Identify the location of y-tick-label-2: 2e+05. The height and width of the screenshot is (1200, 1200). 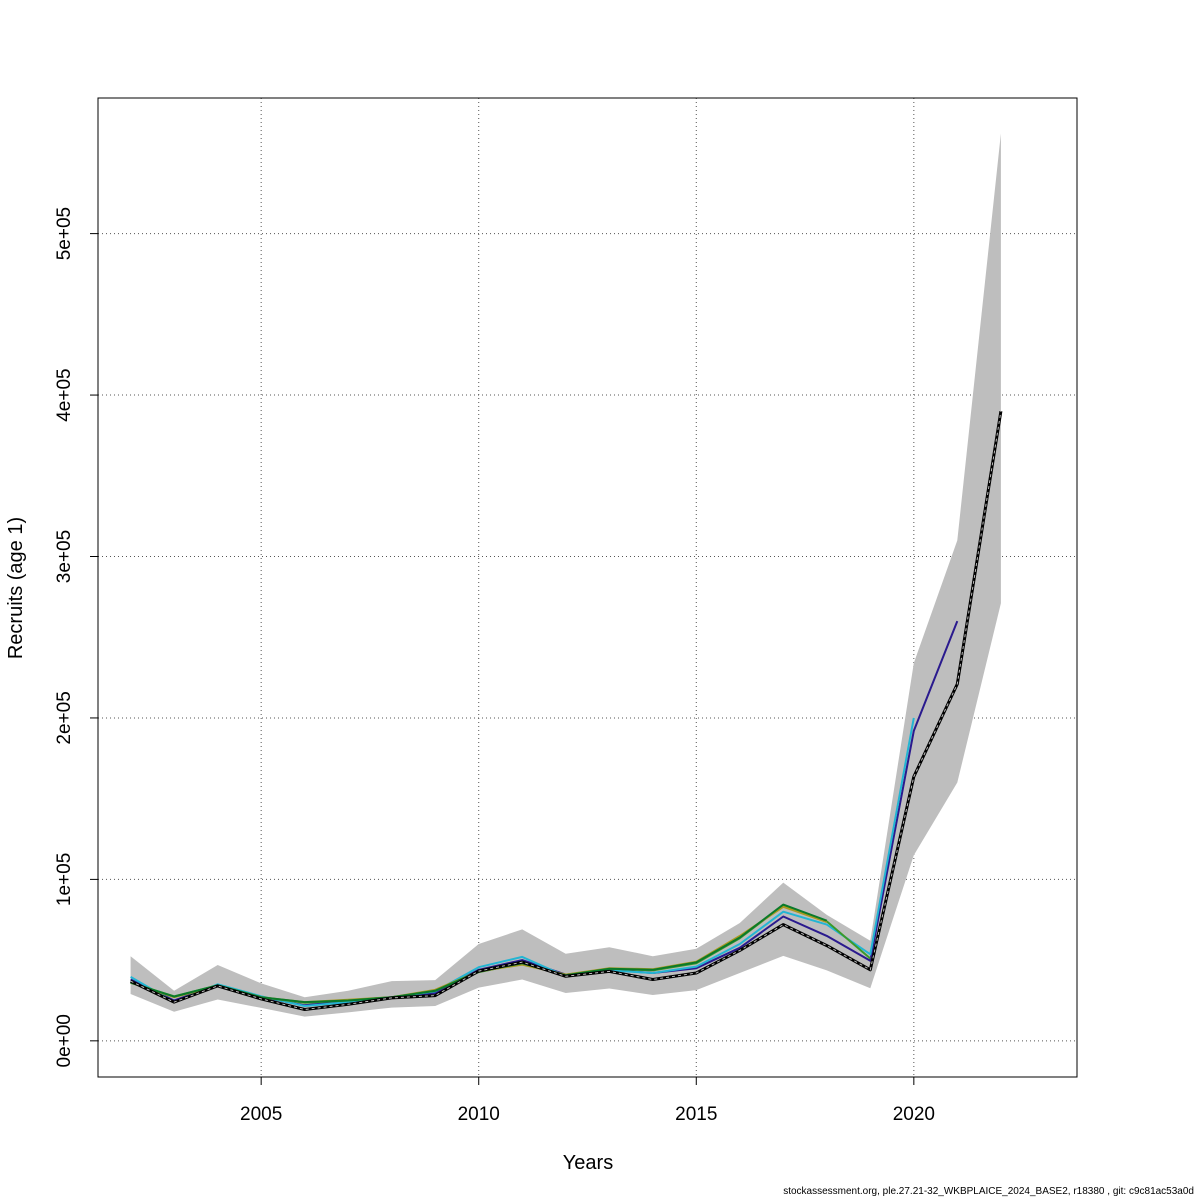
(64, 717).